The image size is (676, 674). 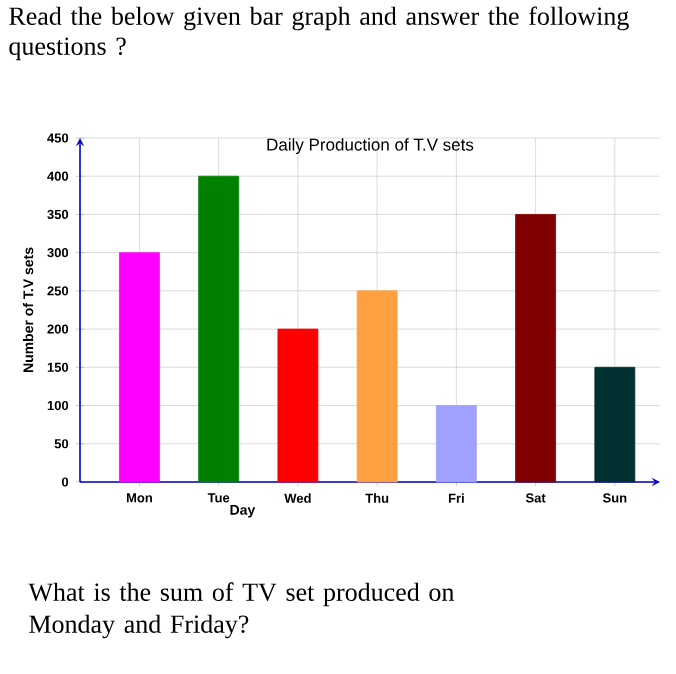 I want to click on text: What is the sum of TV set produced on Monday and Friday?, so click(x=241, y=610).